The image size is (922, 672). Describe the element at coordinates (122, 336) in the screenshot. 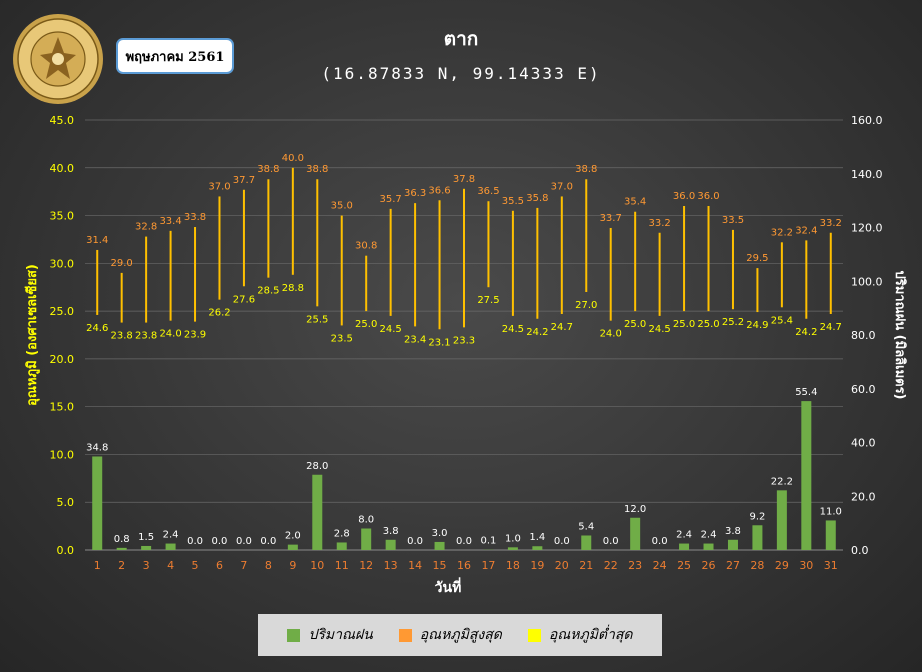

I see `tmin-data-label: 23.8` at that location.